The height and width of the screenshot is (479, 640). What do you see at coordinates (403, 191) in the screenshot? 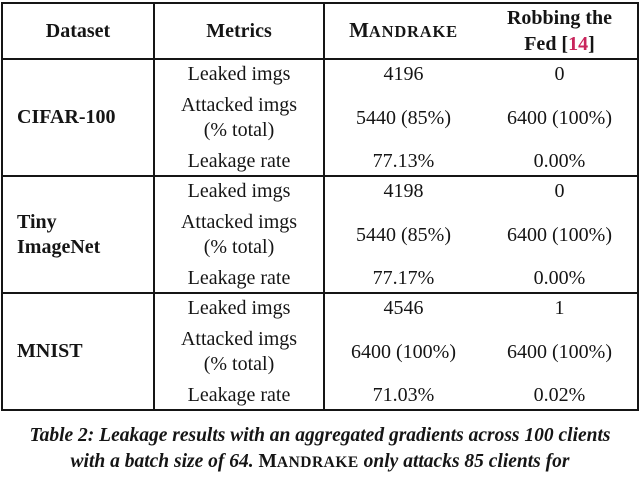
I see `mandrake-value: 4198` at bounding box center [403, 191].